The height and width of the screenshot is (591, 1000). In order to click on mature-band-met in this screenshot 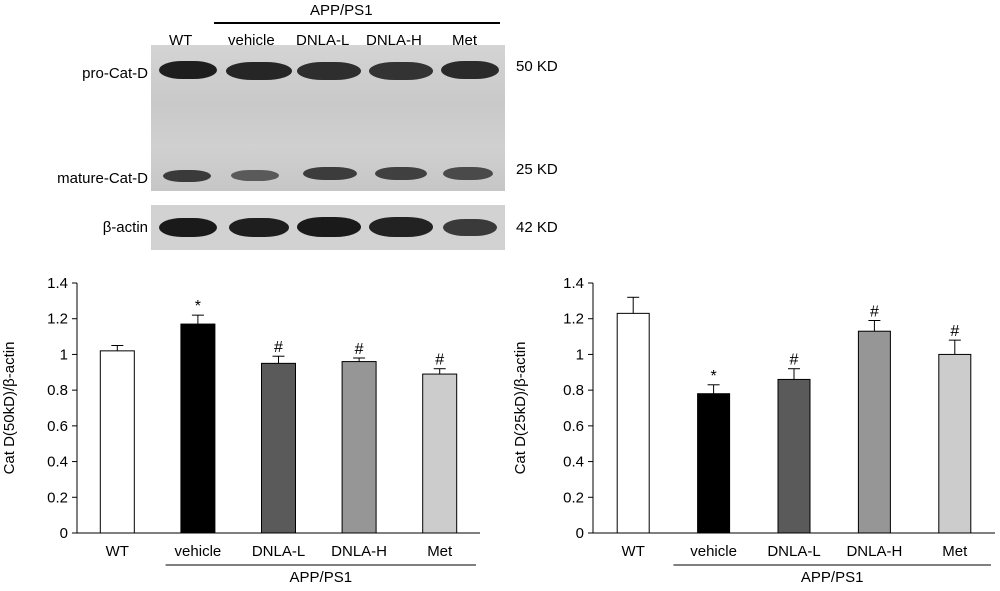, I will do `click(468, 173)`.